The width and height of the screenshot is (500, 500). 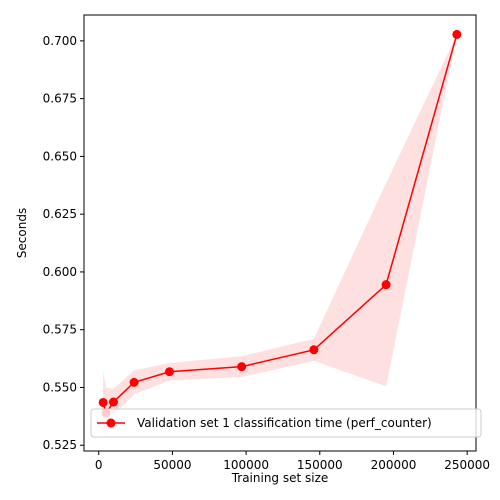 I want to click on legend-marker-sample, so click(x=111, y=423).